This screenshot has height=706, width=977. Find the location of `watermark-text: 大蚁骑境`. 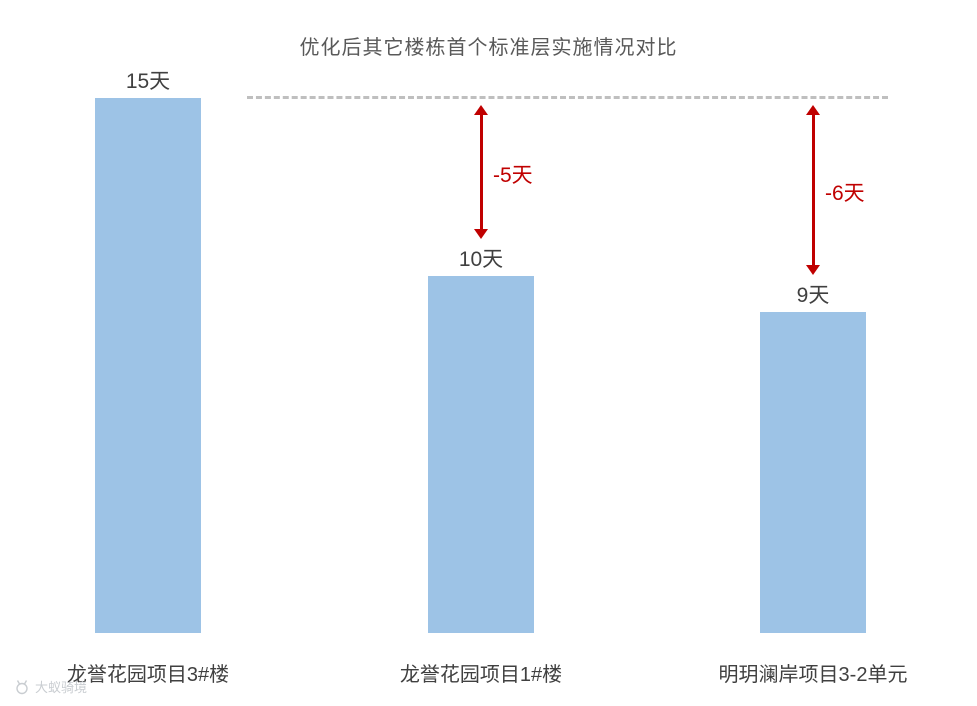

watermark-text: 大蚁骑境 is located at coordinates (61, 687).